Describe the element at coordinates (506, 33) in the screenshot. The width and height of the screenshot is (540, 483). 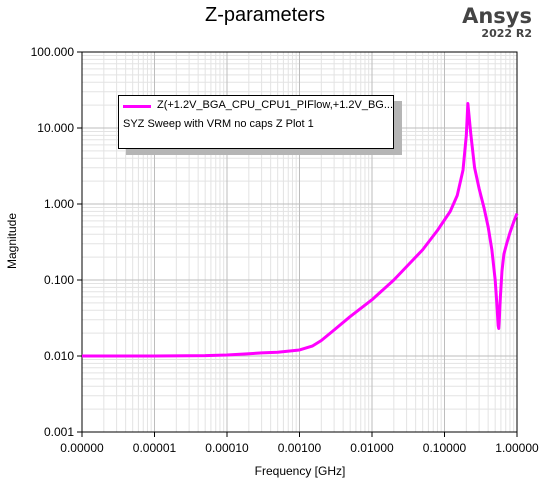
I see `version-label: 2022 R2` at that location.